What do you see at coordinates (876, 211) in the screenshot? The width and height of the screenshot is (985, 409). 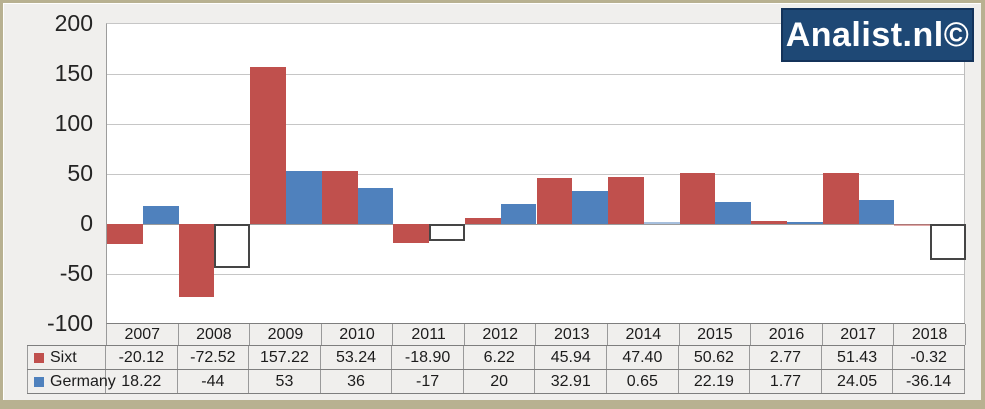 I see `bar-germany-2017` at bounding box center [876, 211].